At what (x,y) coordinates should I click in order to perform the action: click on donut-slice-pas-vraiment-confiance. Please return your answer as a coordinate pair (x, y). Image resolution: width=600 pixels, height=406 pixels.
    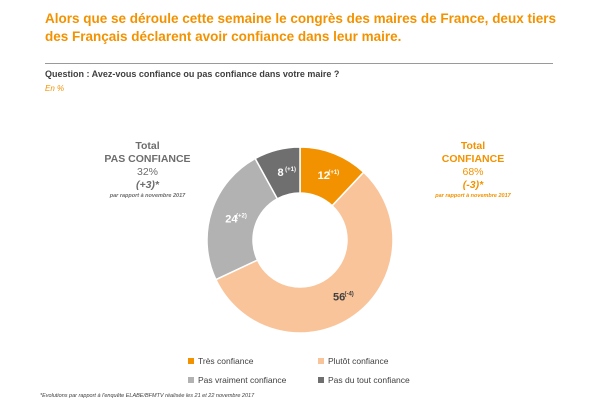
    Looking at the image, I should click on (242, 219).